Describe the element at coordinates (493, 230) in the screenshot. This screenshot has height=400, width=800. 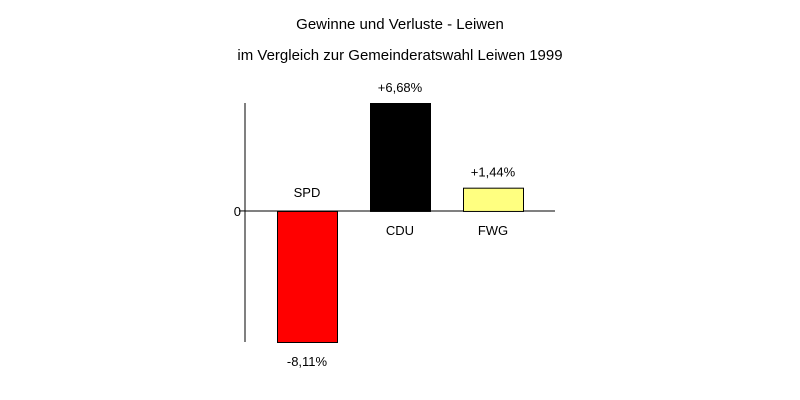
I see `category-label-fwg: FWG` at that location.